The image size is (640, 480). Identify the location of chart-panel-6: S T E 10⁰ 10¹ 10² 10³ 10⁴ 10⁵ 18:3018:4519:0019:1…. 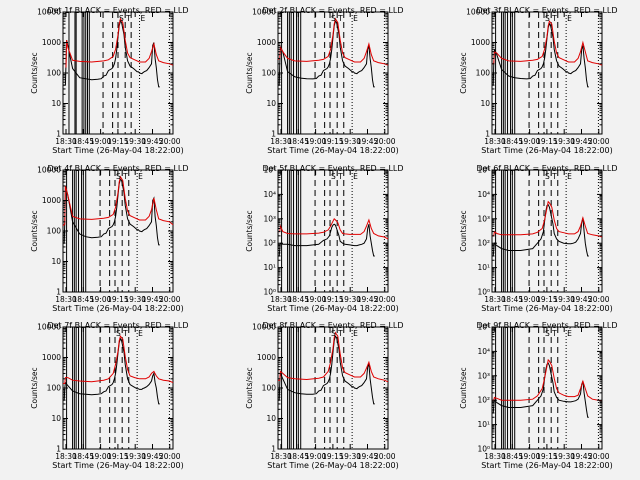
(538, 238).